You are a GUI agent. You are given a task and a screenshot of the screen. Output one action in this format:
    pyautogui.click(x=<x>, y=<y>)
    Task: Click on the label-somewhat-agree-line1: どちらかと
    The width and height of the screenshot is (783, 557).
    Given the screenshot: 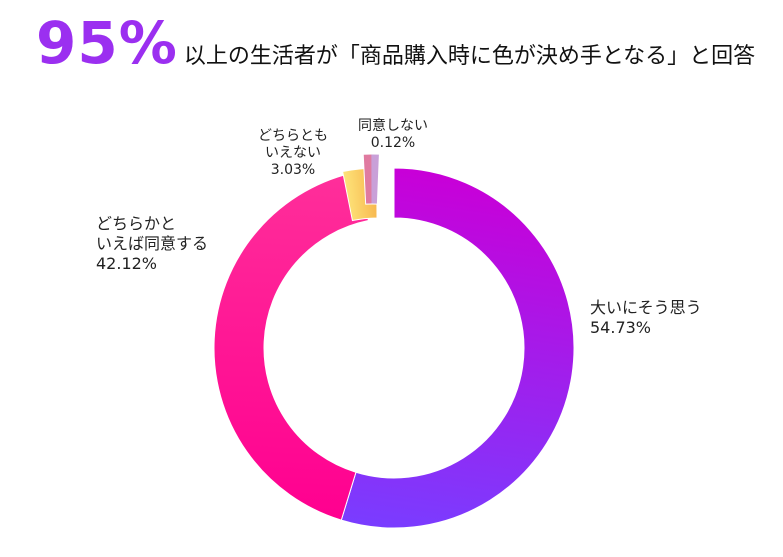 What is the action you would take?
    pyautogui.click(x=136, y=223)
    